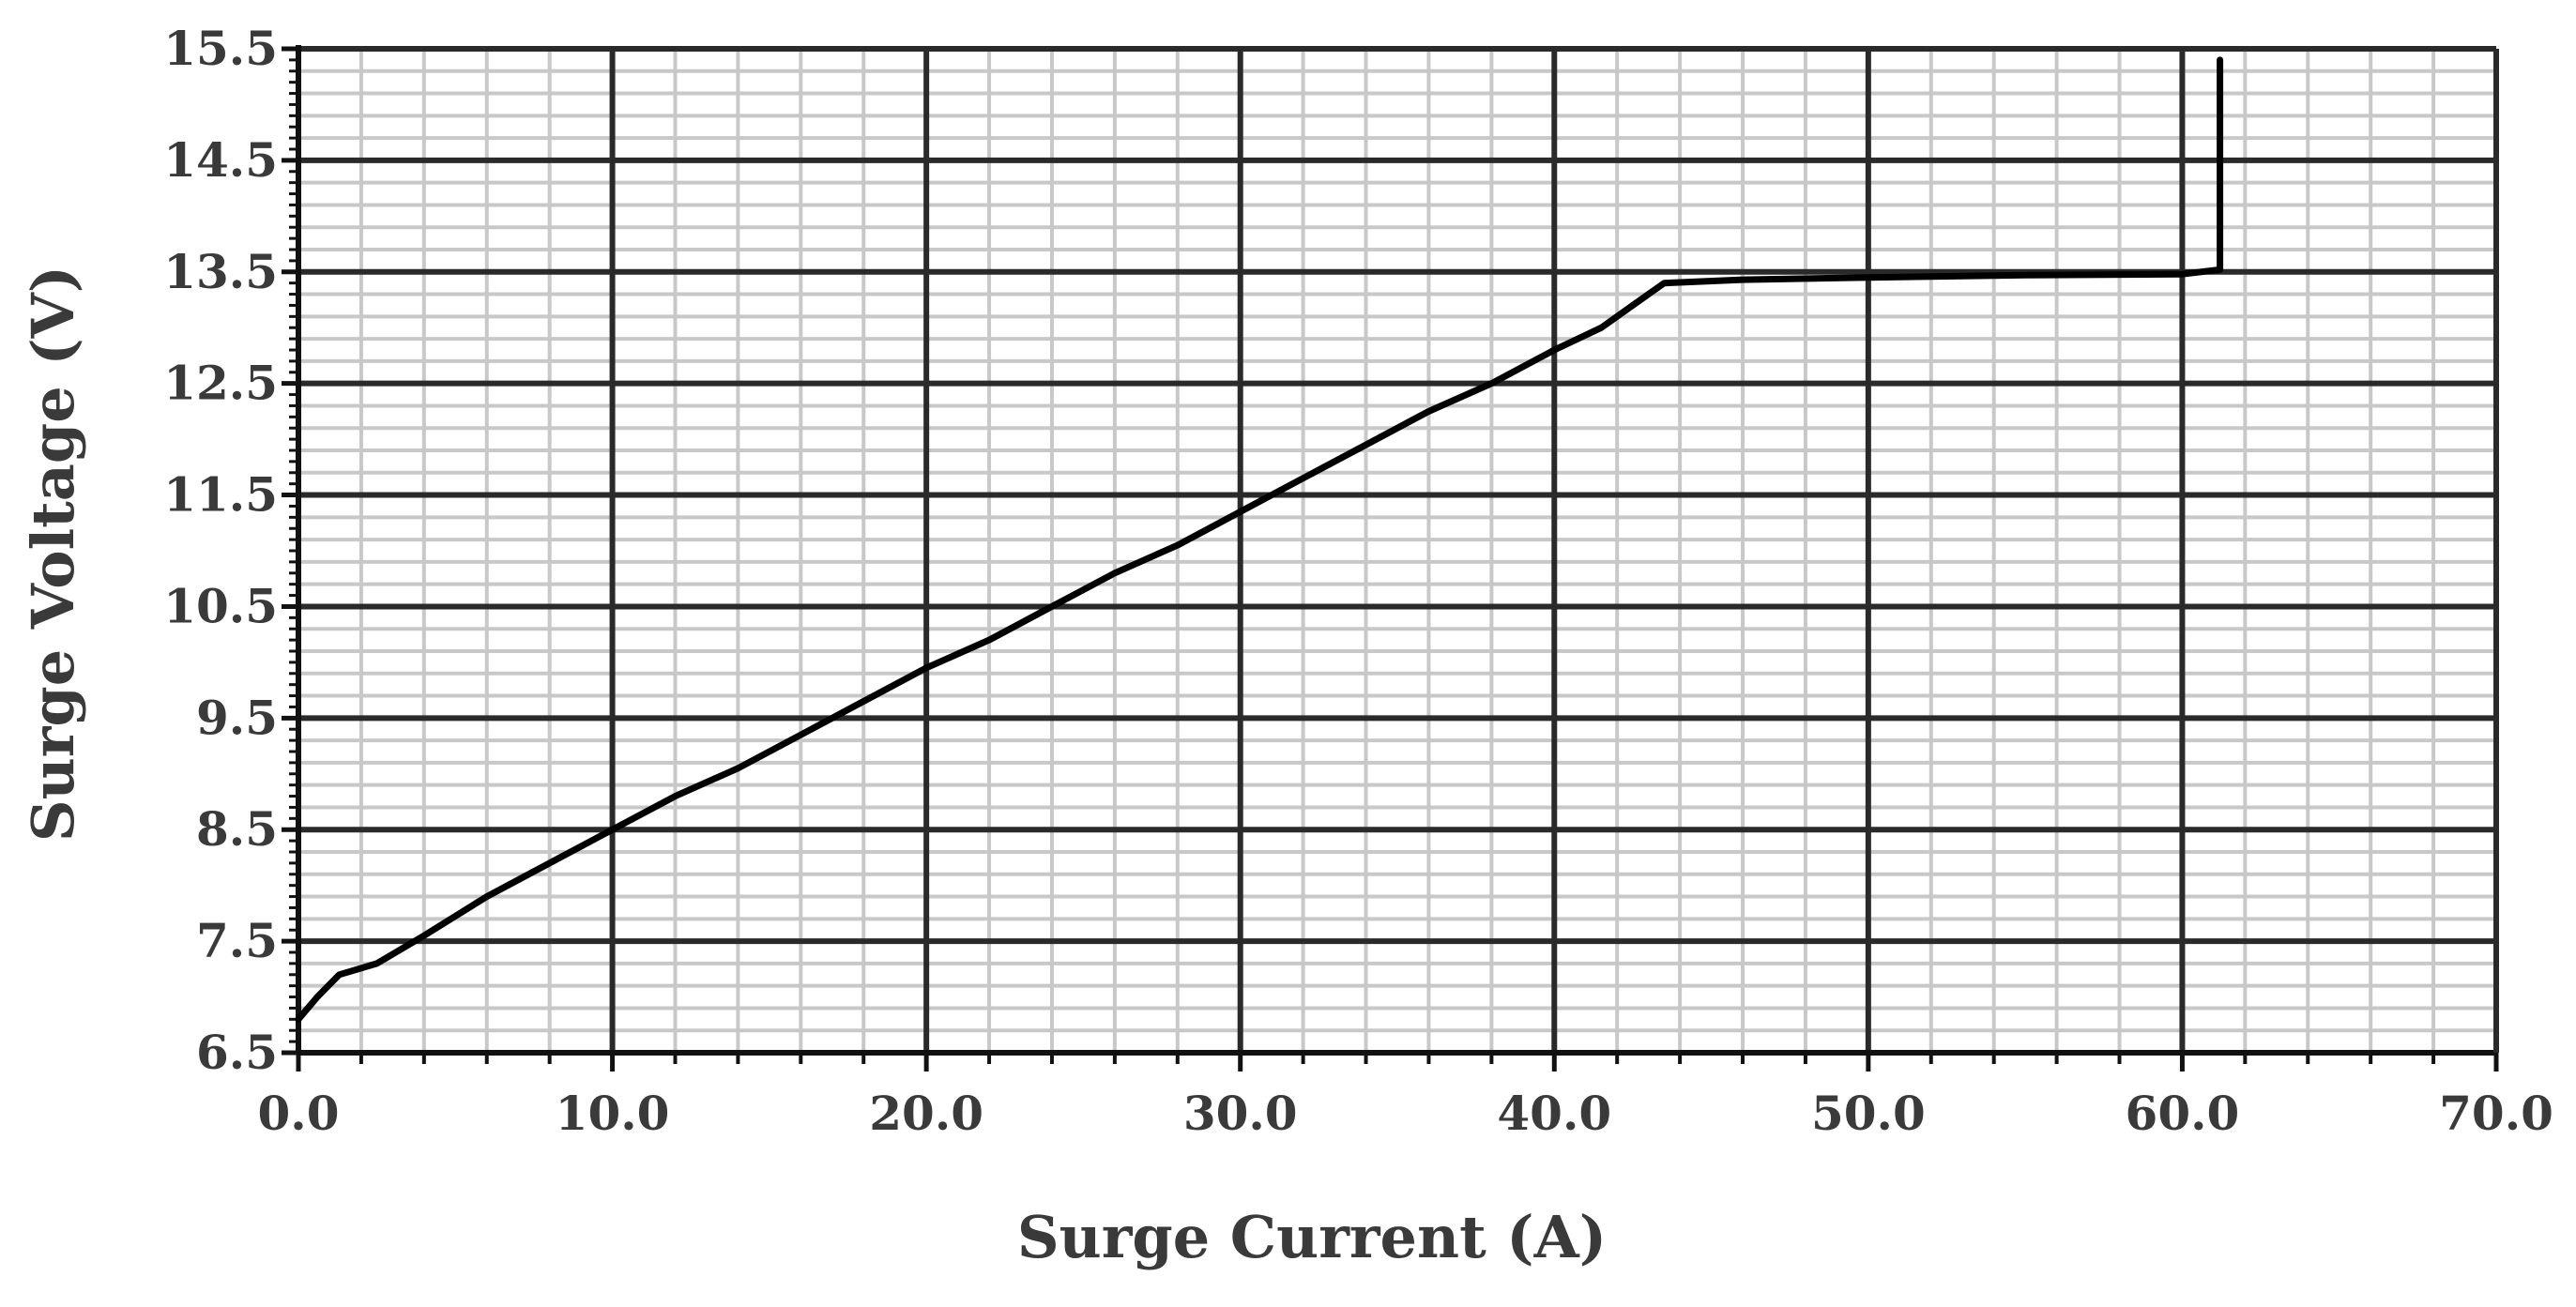  Describe the element at coordinates (1240, 1113) in the screenshot. I see `x-tick-label: 30.0` at that location.